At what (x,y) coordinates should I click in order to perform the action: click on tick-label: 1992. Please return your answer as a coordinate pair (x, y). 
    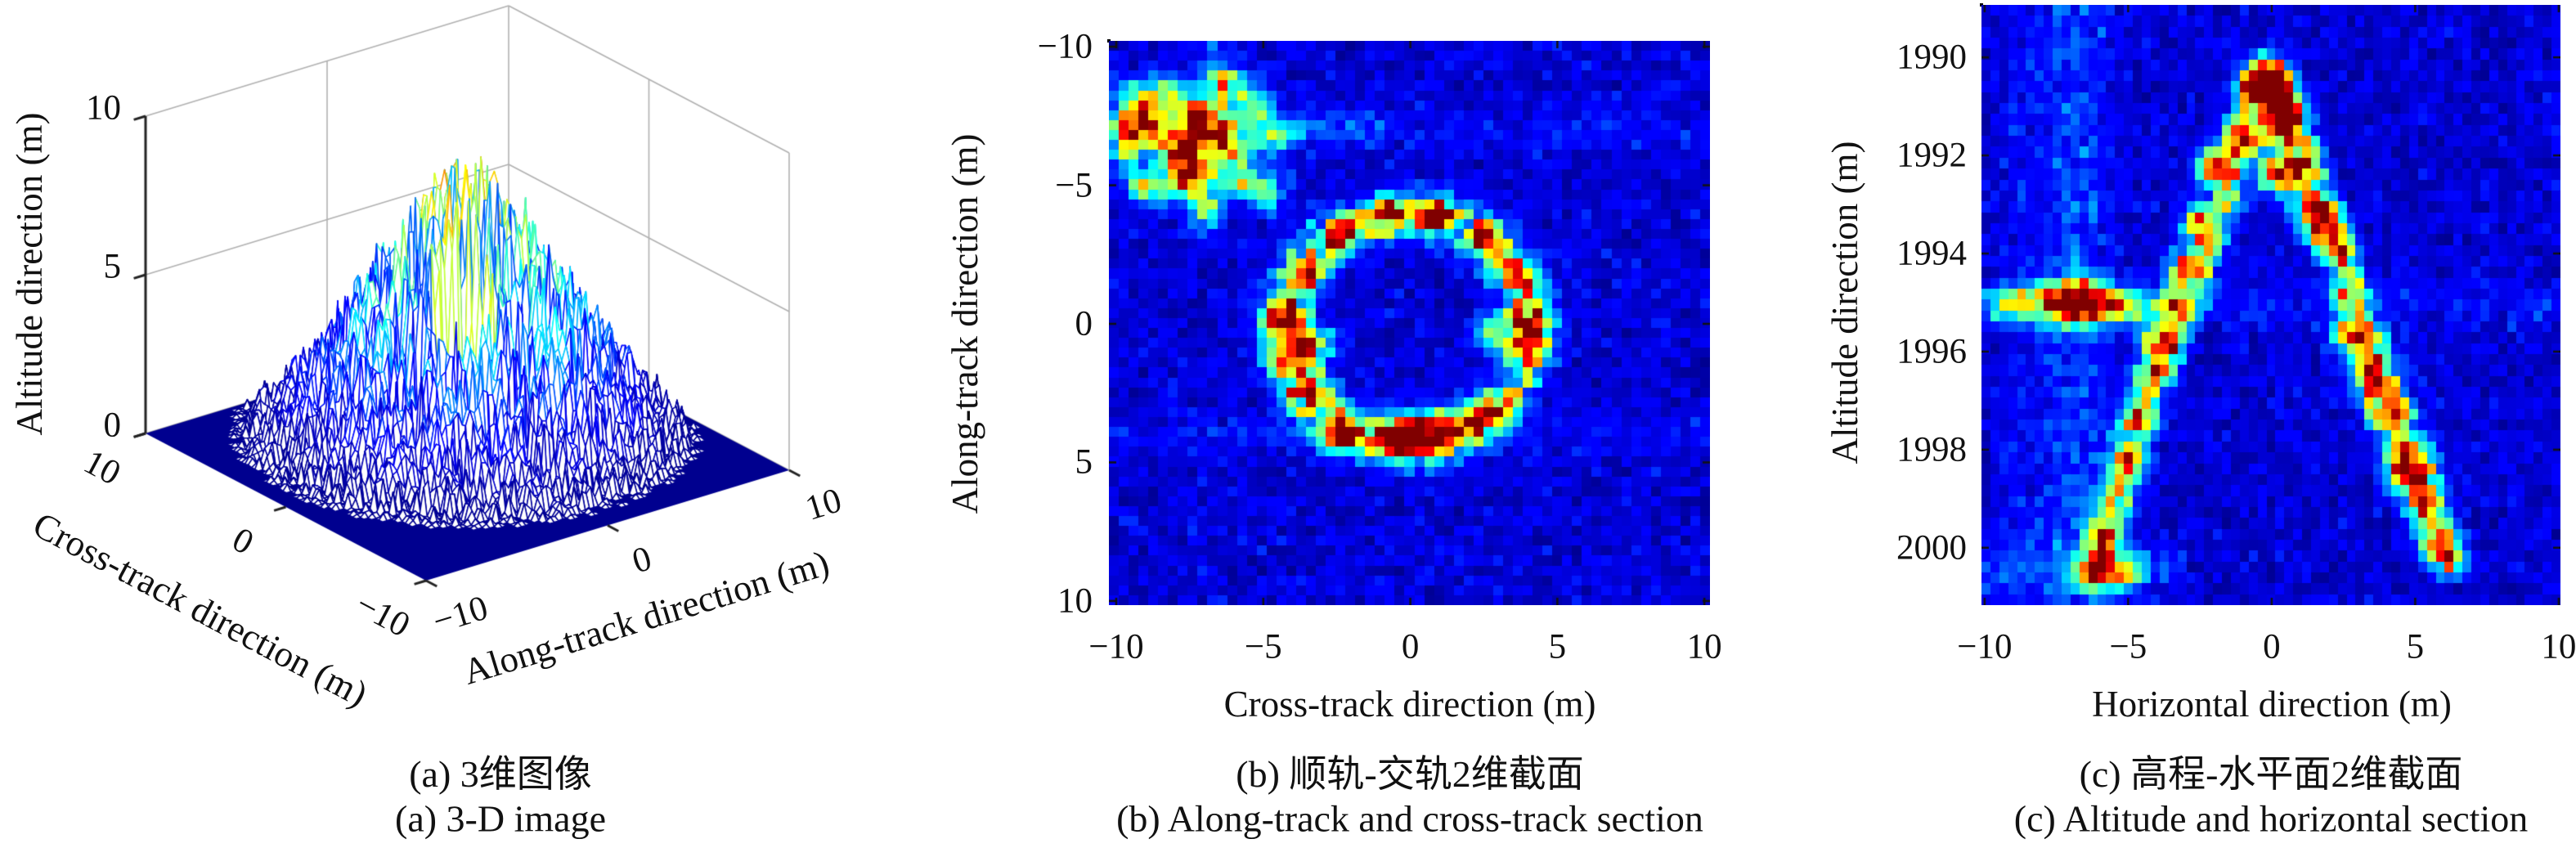
    Looking at the image, I should click on (1931, 156).